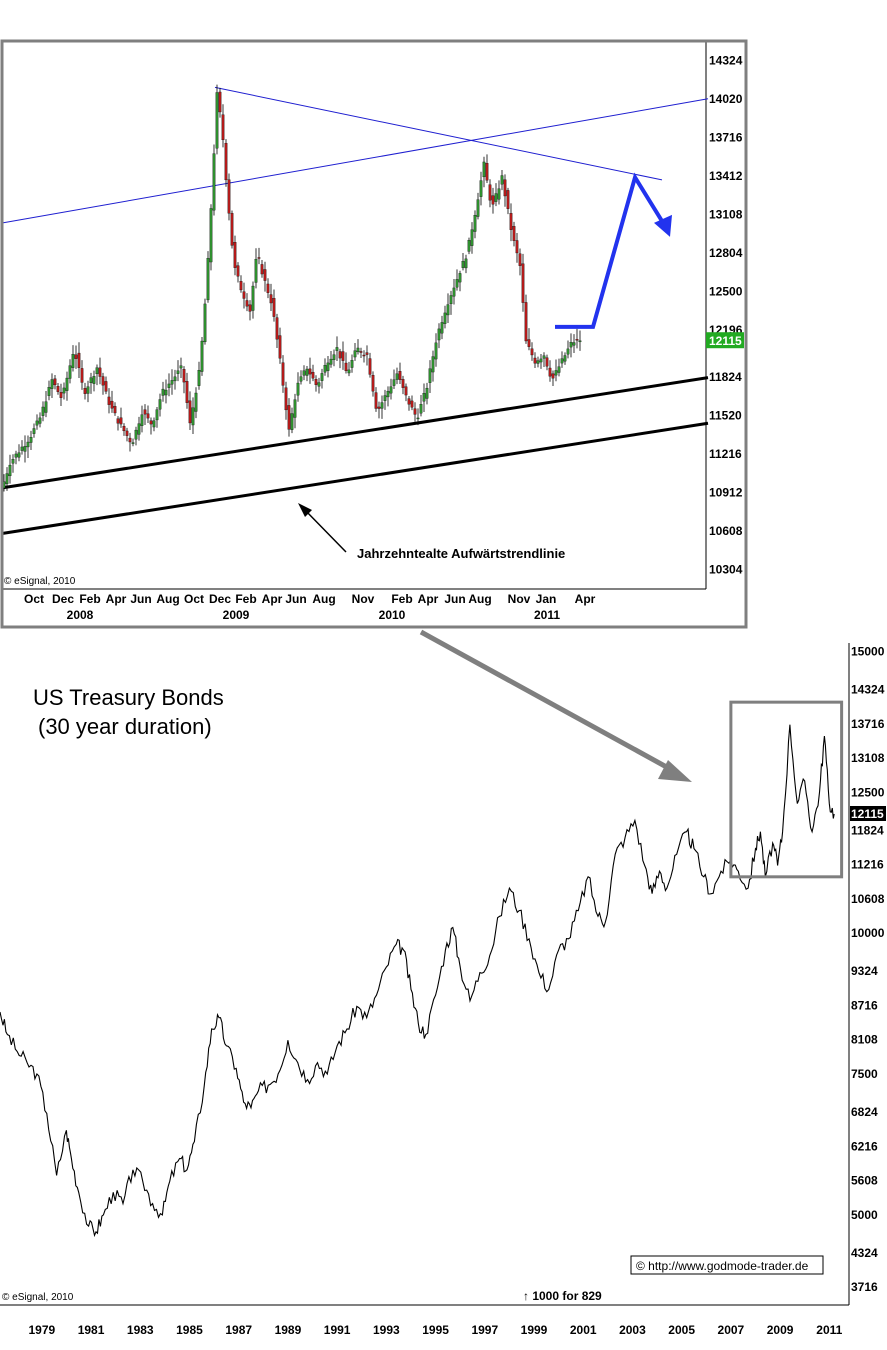  I want to click on top-y-tick-label: 13108, so click(726, 214).